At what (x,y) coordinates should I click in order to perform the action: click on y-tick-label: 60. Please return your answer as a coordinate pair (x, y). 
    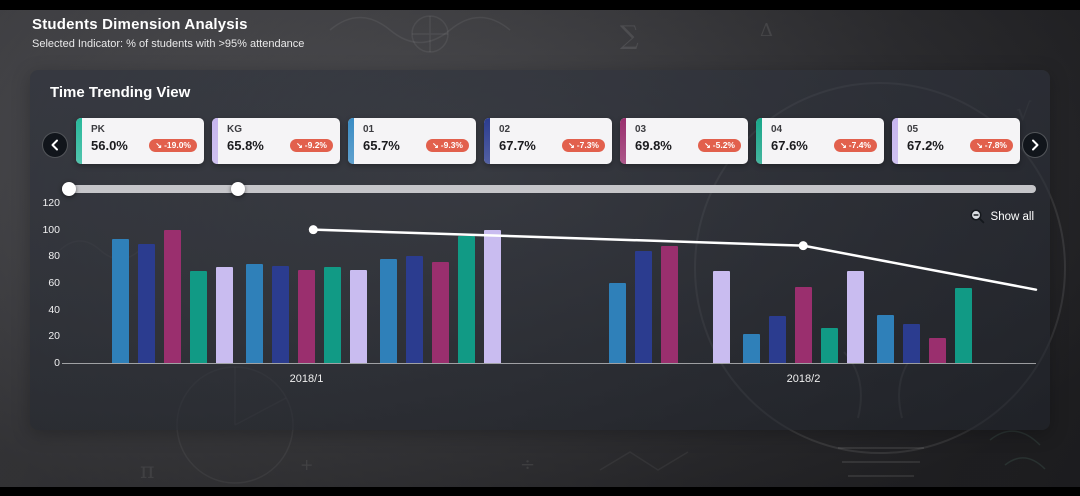
    Looking at the image, I should click on (54, 283).